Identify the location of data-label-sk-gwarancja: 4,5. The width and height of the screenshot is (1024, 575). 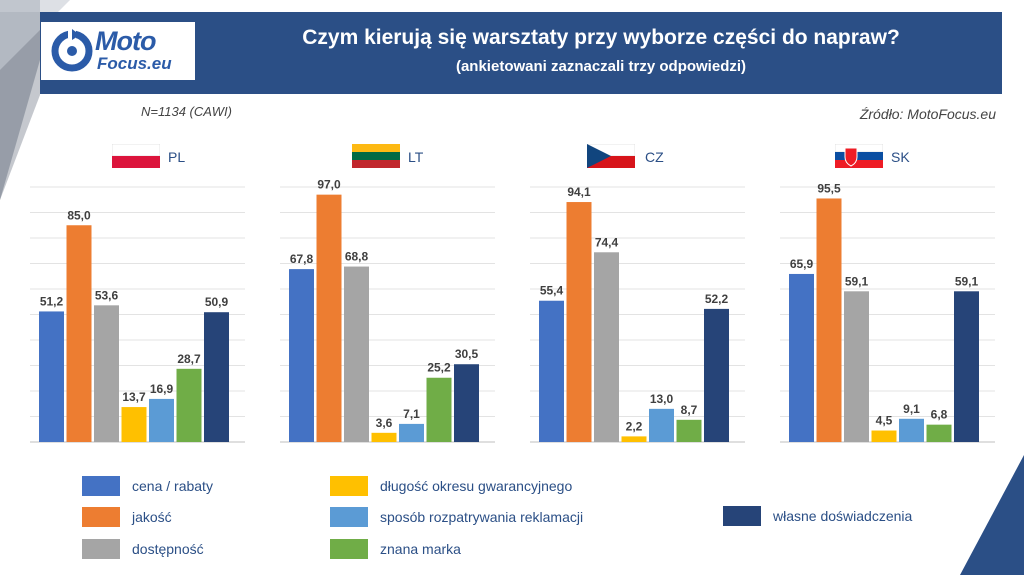
(884, 421).